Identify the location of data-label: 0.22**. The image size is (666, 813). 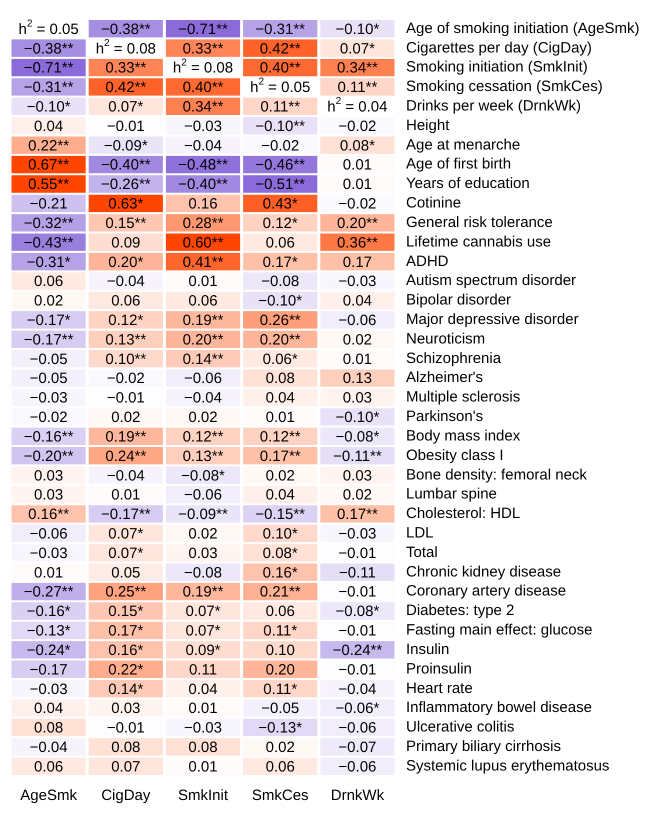
(49, 145).